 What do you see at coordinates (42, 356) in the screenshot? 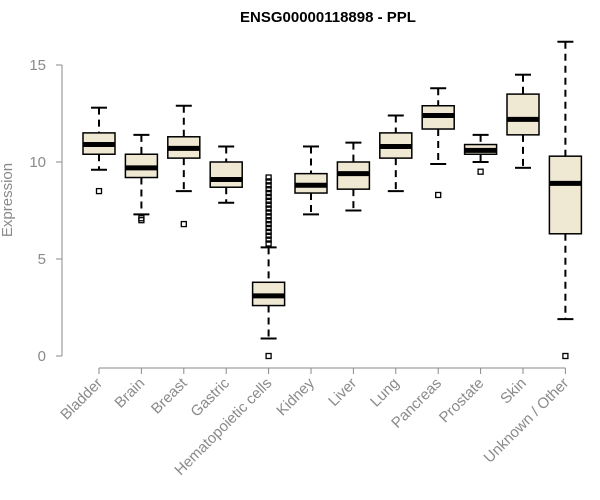
I see `y-tick-label: 0` at bounding box center [42, 356].